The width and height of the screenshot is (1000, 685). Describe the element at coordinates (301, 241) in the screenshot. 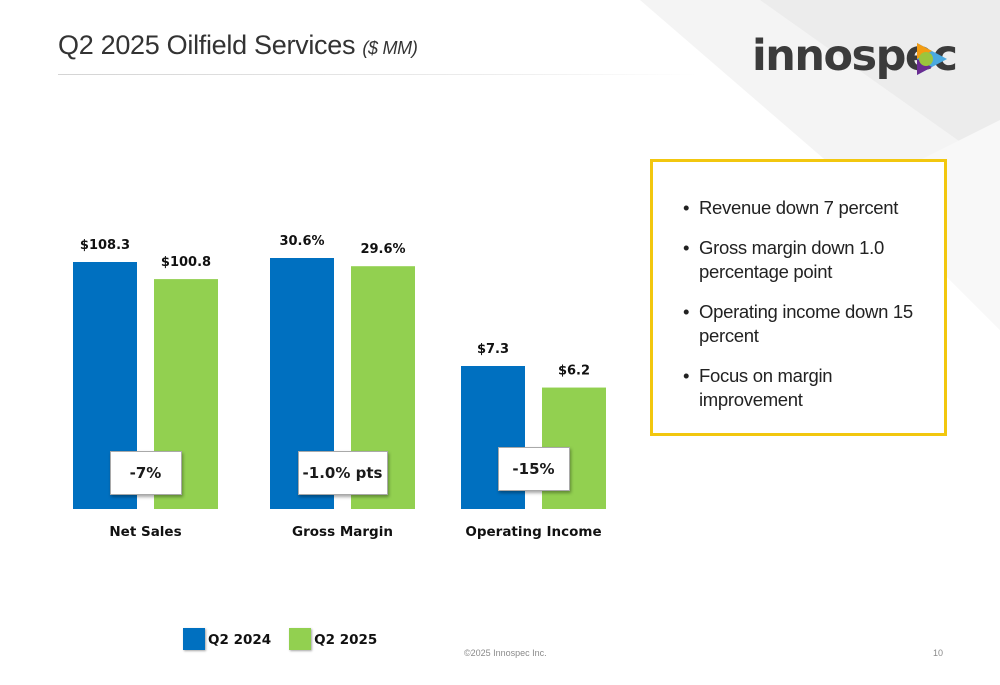

I see `data-label-gross-margin-q2-2024: 30.6%` at that location.